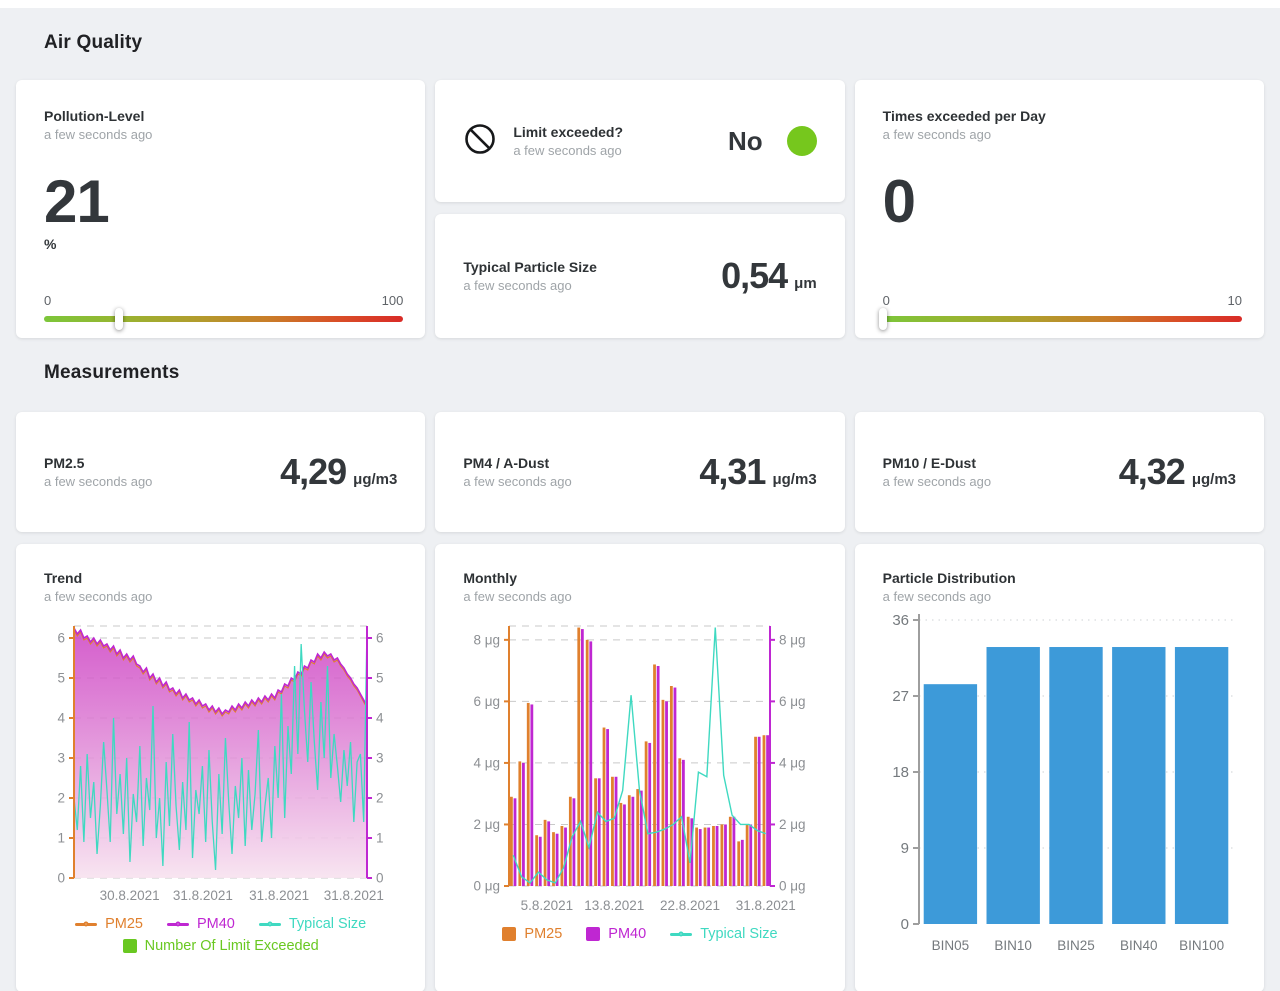 The image size is (1280, 991). What do you see at coordinates (487, 639) in the screenshot?
I see `svg-text: 8 μg` at bounding box center [487, 639].